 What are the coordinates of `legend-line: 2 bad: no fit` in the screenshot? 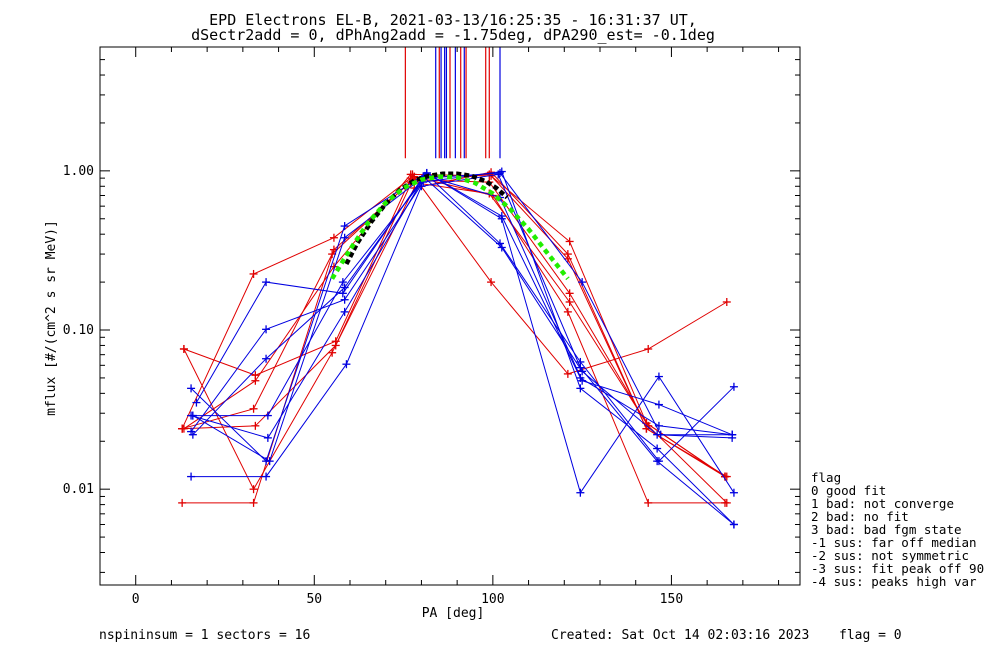 It's located at (860, 516).